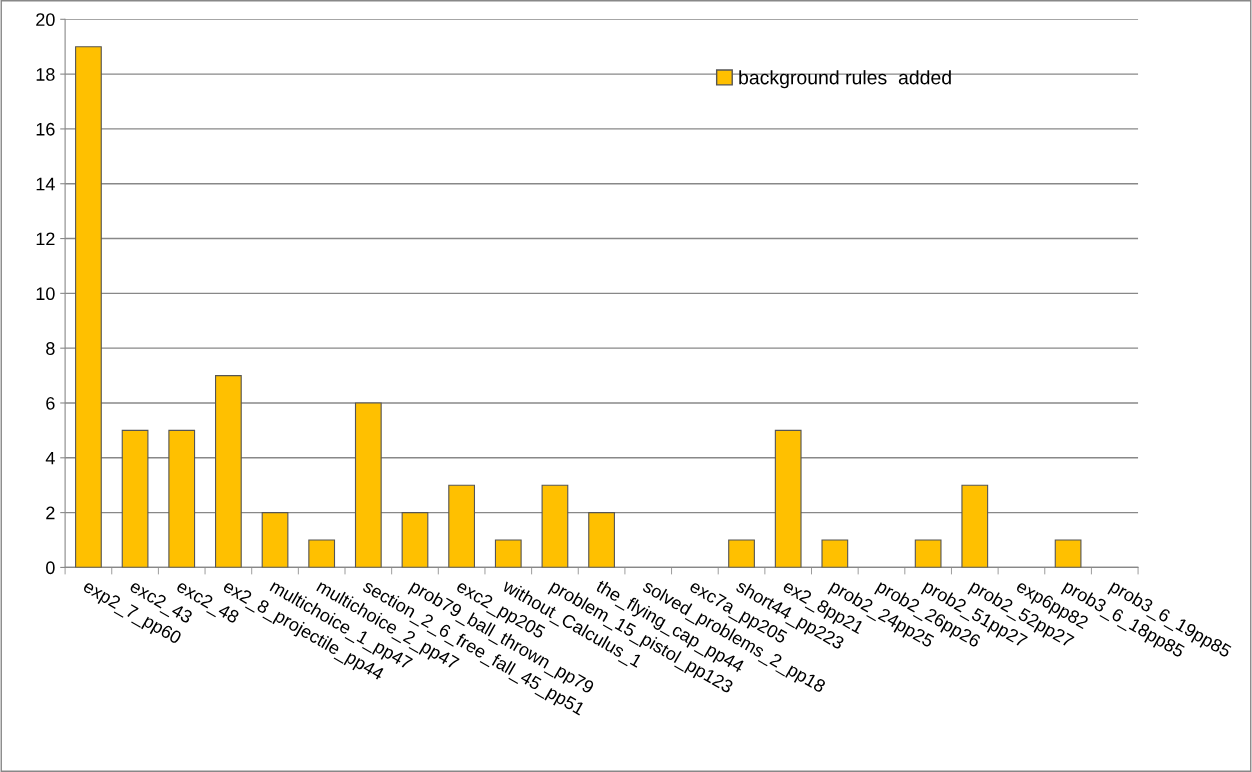  Describe the element at coordinates (845, 79) in the screenshot. I see `legend-label: background rules added` at that location.